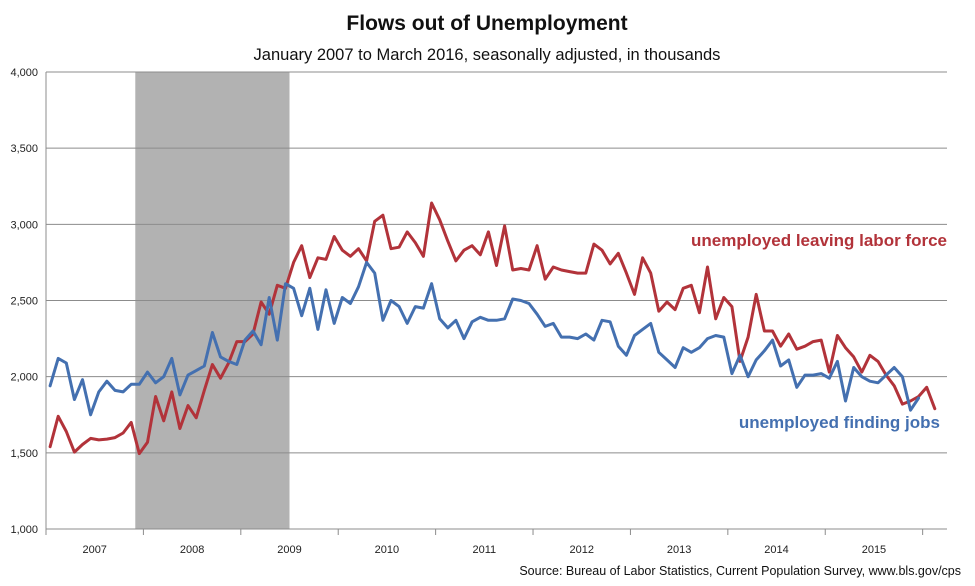 The width and height of the screenshot is (975, 586). Describe the element at coordinates (874, 550) in the screenshot. I see `x-tick-label: 2015` at that location.